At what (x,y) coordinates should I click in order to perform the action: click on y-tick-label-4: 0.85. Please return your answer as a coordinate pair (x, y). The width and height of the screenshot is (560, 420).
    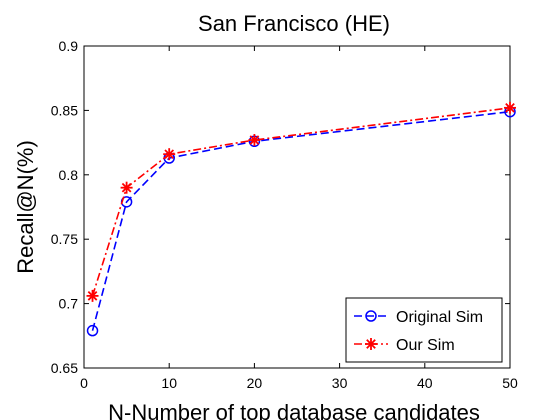
    Looking at the image, I should click on (64, 110).